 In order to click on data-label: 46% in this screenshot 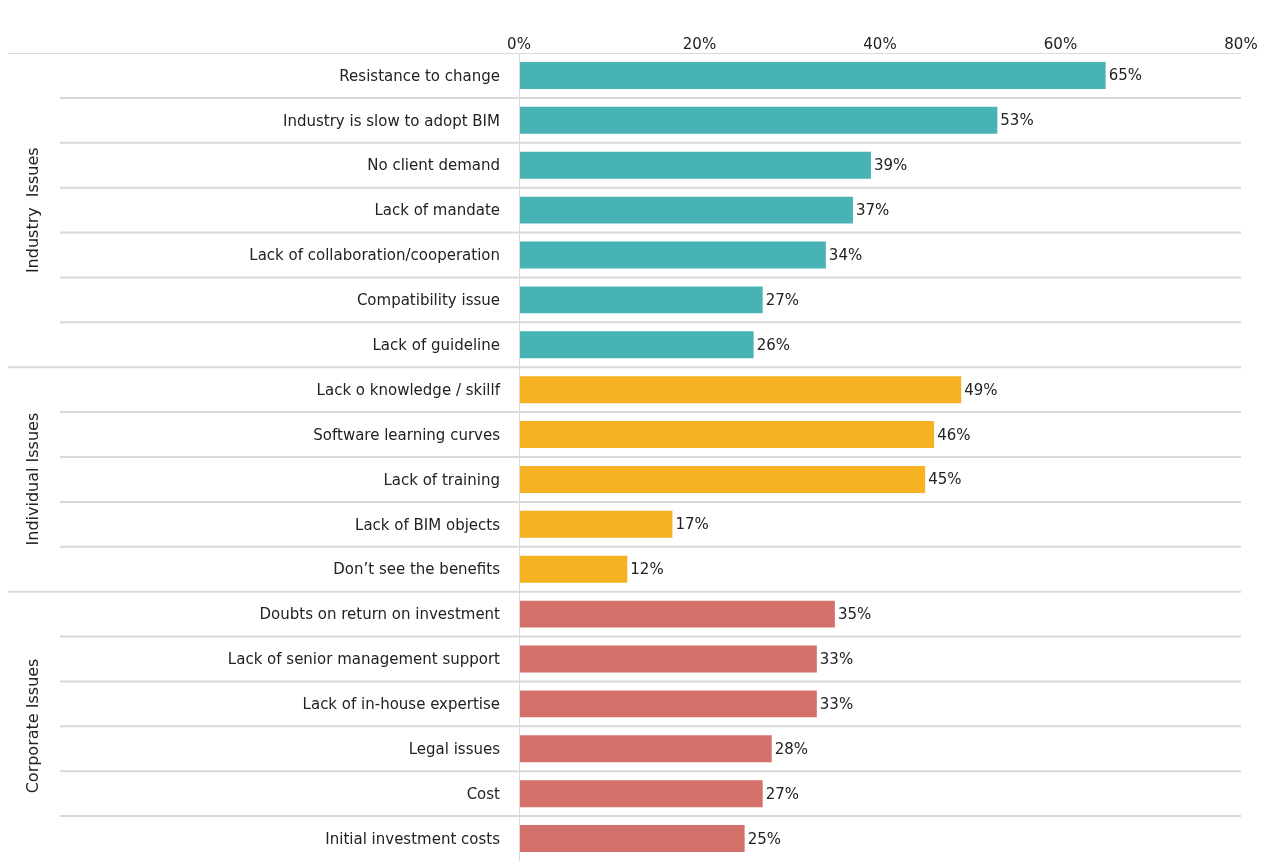, I will do `click(954, 434)`.